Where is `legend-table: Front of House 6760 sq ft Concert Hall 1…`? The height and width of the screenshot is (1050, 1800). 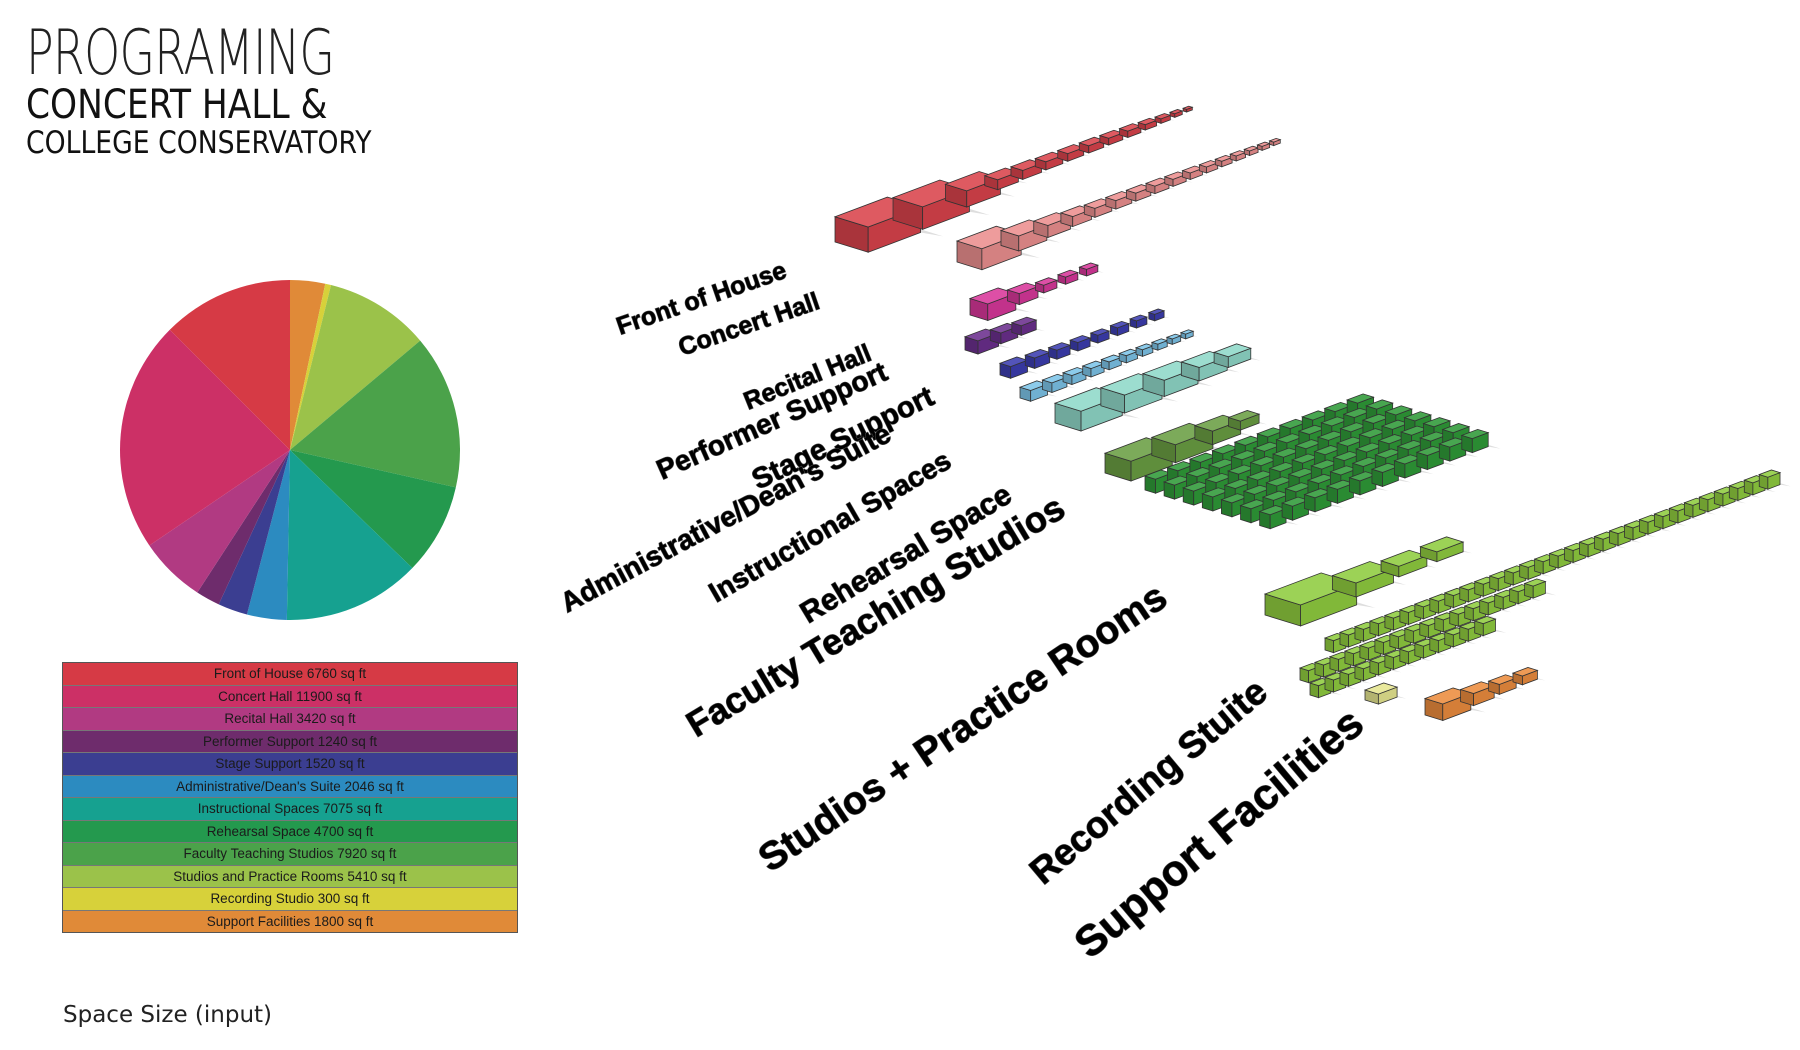
legend-table: Front of House 6760 sq ft Concert Hall 1… is located at coordinates (290, 797).